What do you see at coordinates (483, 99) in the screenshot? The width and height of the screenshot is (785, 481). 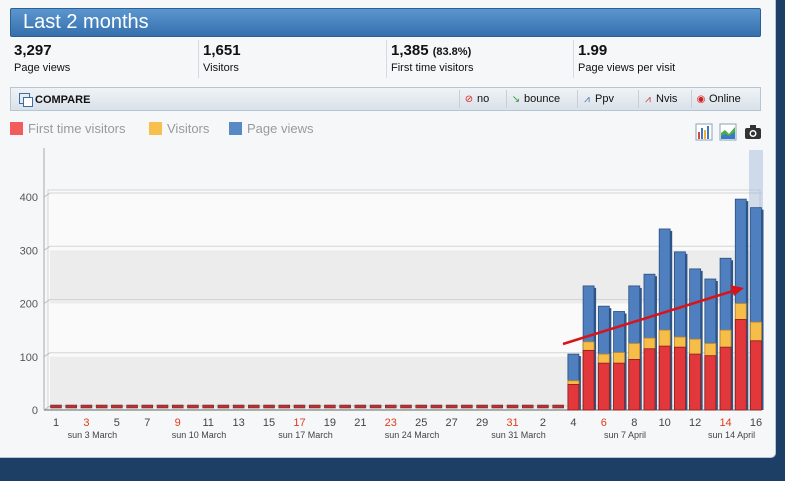 I see `compare-no-label: no` at bounding box center [483, 99].